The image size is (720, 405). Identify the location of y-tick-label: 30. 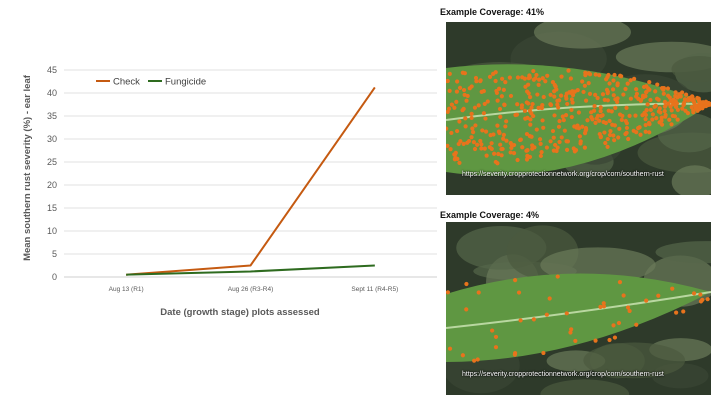
(52, 139).